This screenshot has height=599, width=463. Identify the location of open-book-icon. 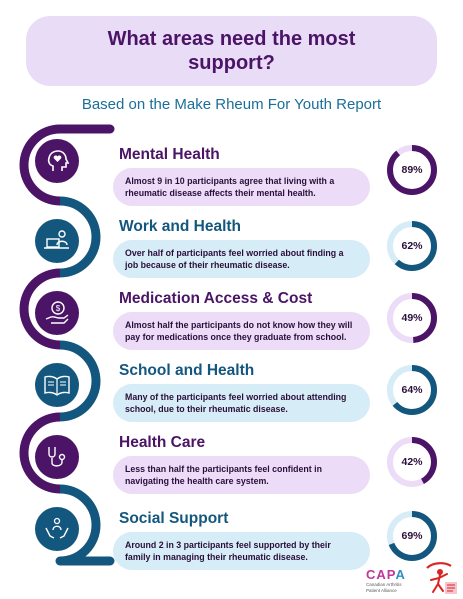
(57, 385).